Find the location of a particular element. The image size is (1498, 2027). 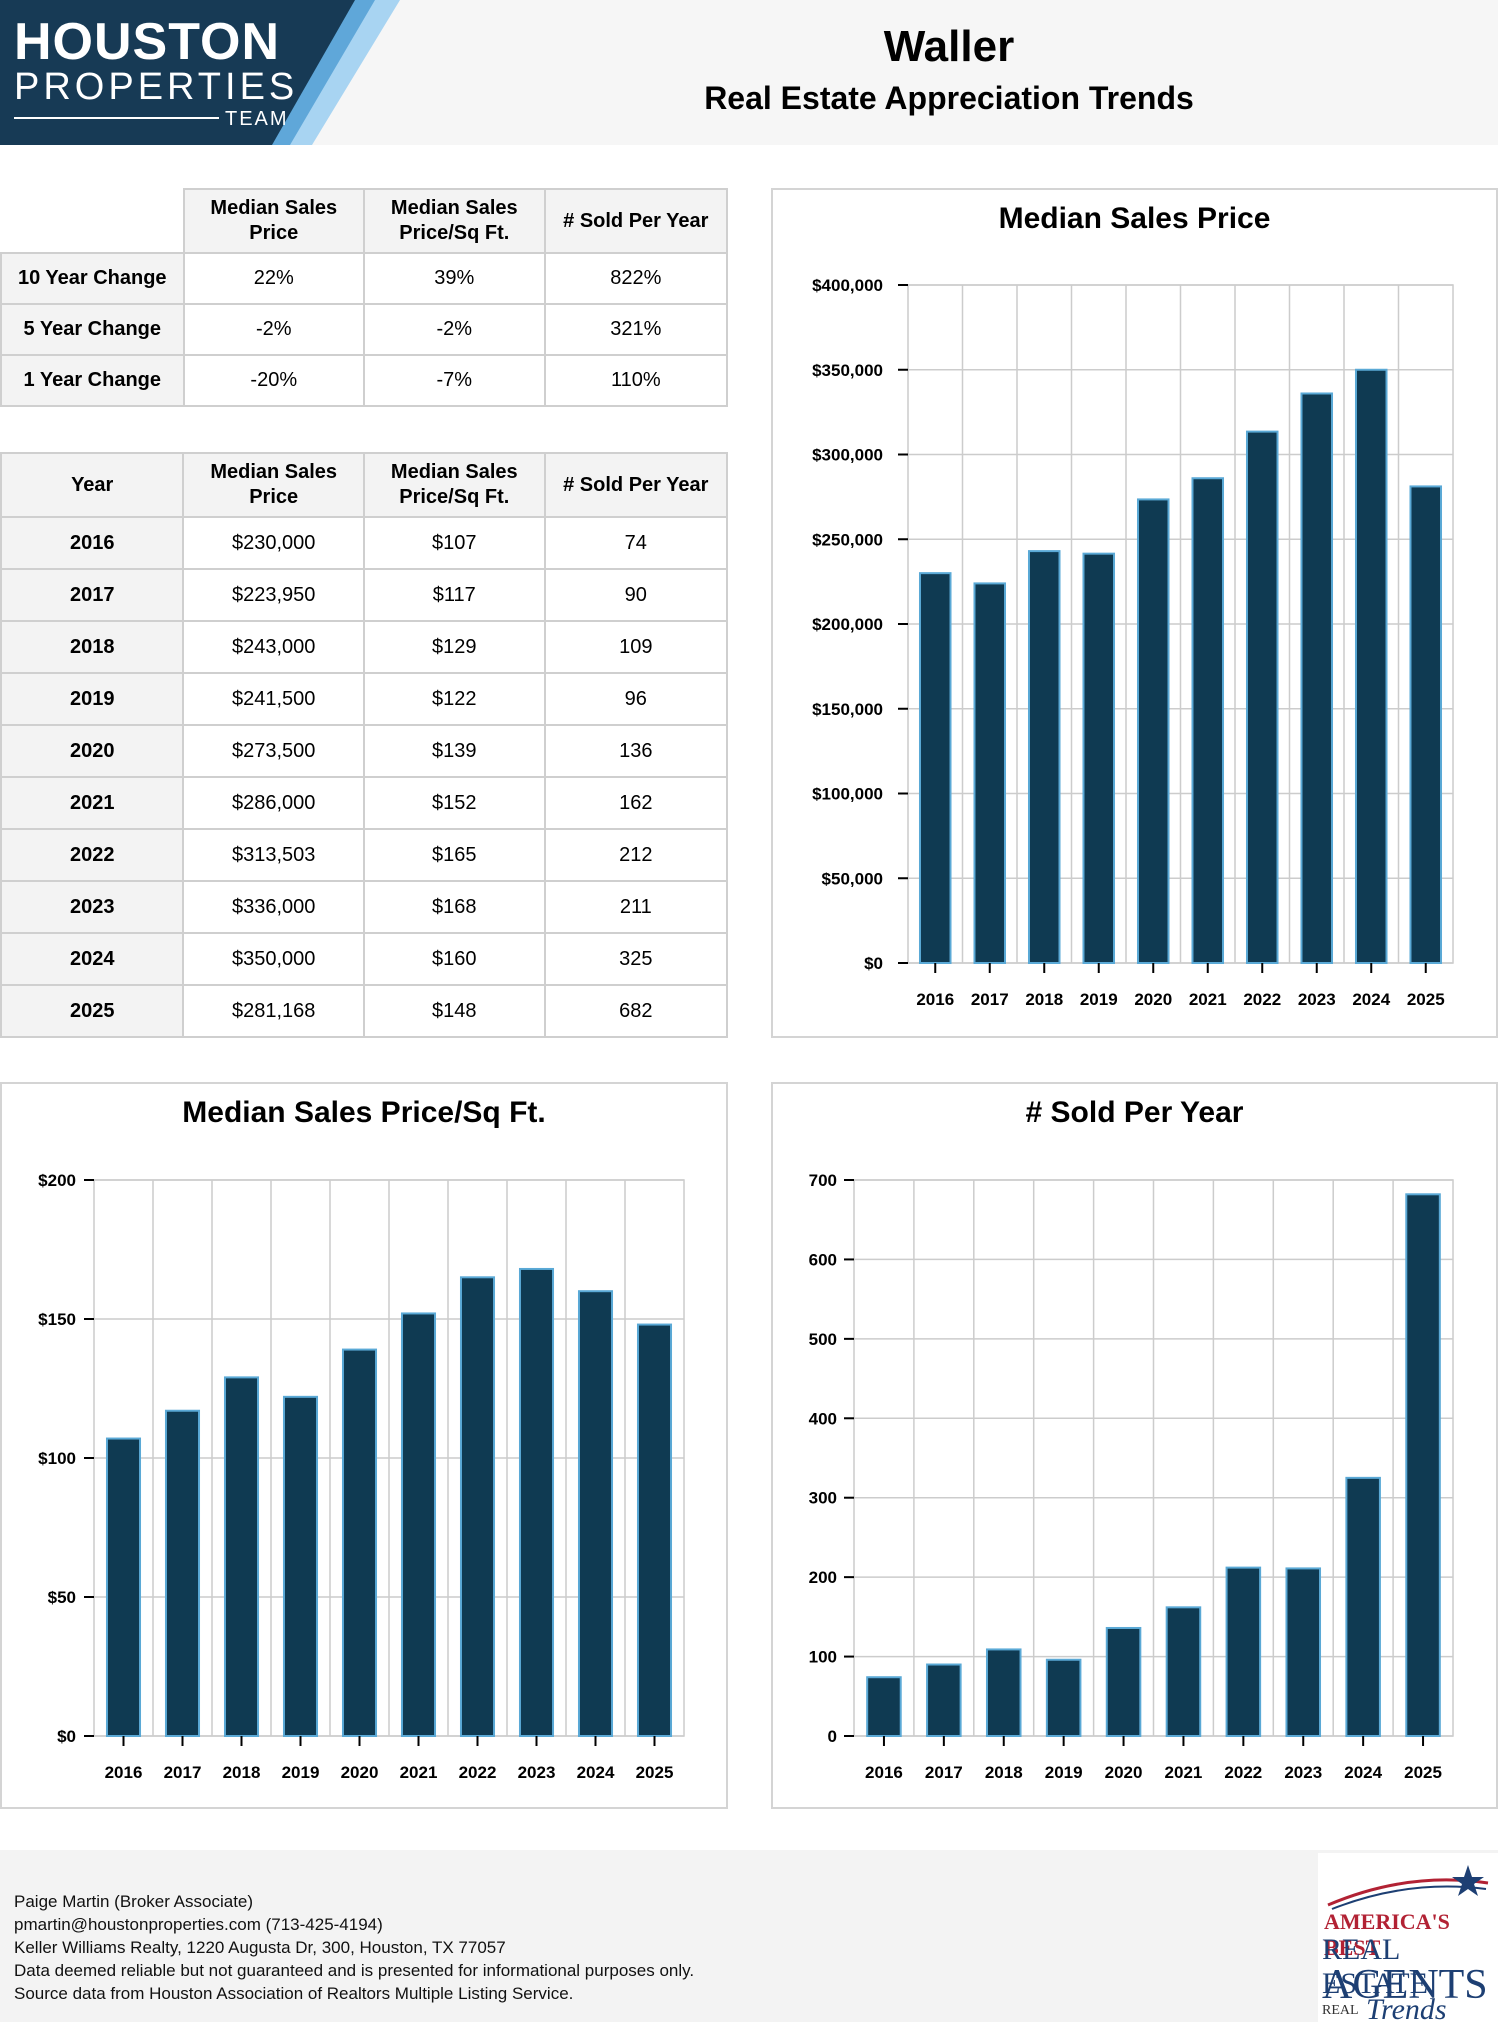

page-subtitle: Real Estate Appreciation Trends is located at coordinates (949, 98).